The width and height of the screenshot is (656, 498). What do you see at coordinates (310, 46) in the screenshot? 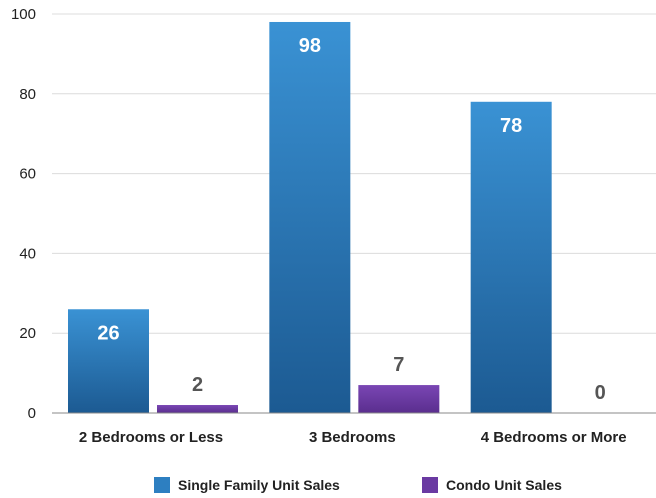
I see `data-label: 98` at bounding box center [310, 46].